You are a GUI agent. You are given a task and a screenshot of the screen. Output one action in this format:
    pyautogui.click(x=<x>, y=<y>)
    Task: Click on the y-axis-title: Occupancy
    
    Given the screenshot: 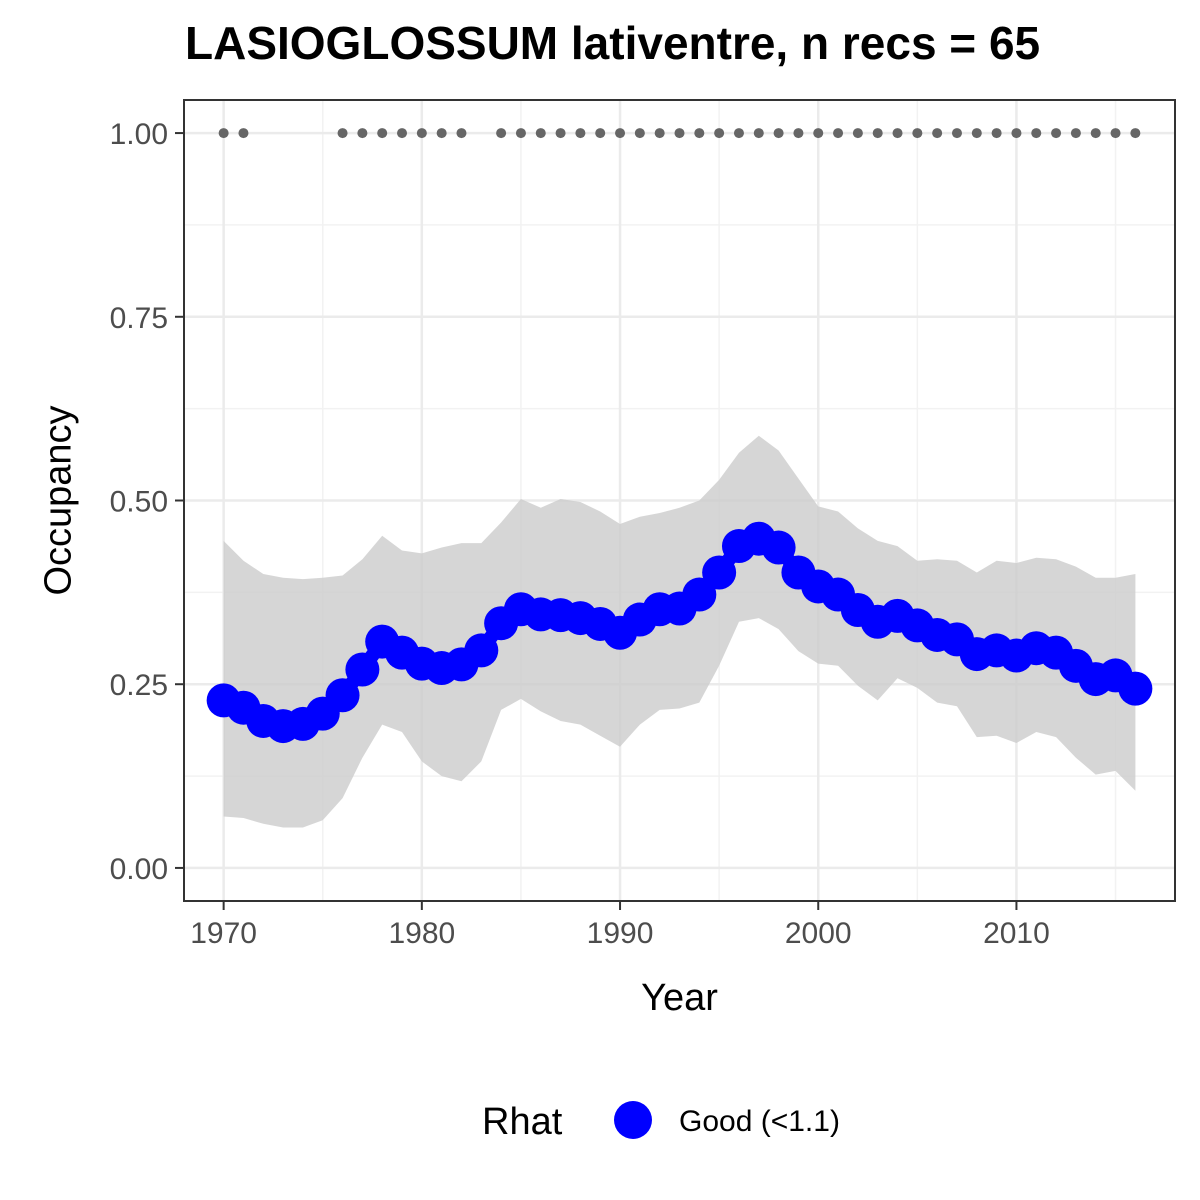 What is the action you would take?
    pyautogui.click(x=58, y=500)
    